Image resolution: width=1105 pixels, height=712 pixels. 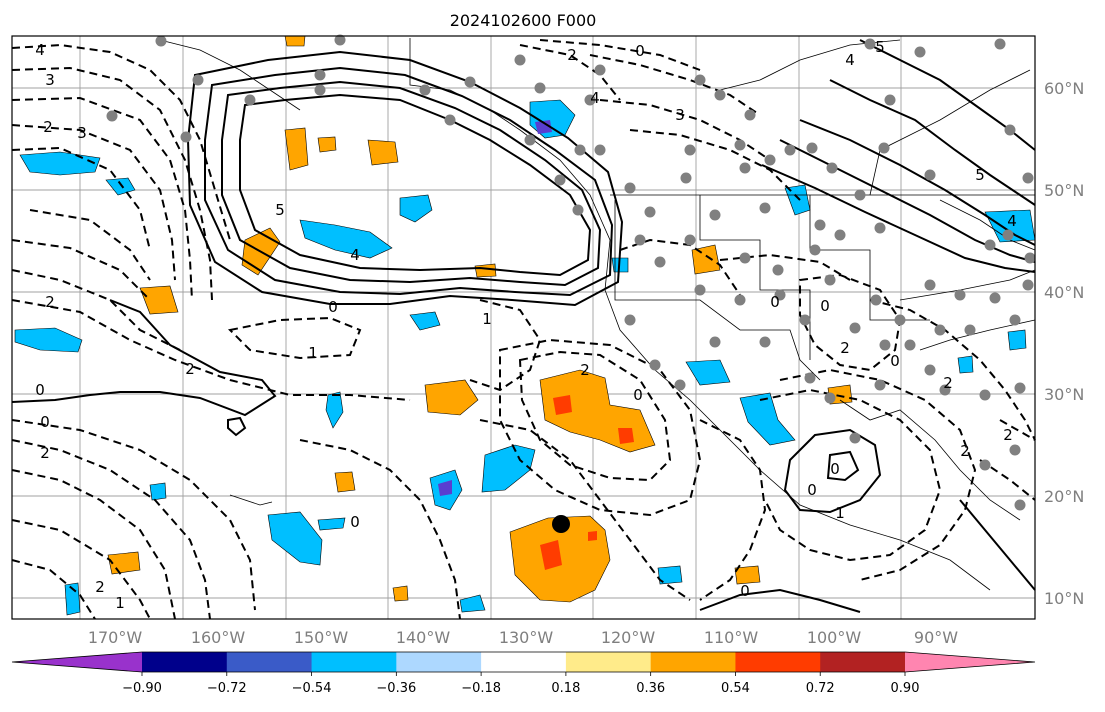 I want to click on colorbar-tick-label: 0.36, so click(x=650, y=688).